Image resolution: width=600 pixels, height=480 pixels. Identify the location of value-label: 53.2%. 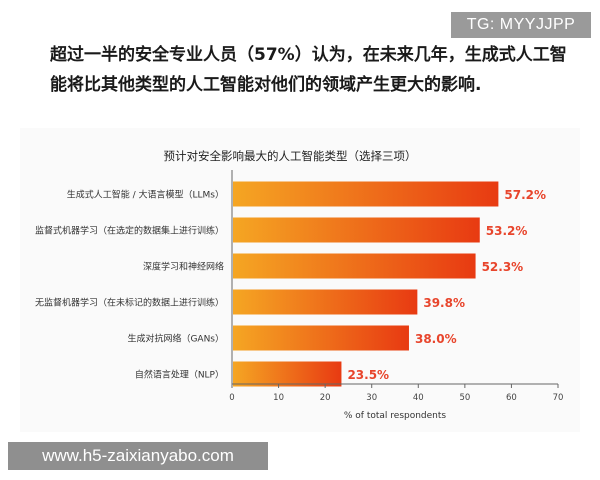
(507, 231).